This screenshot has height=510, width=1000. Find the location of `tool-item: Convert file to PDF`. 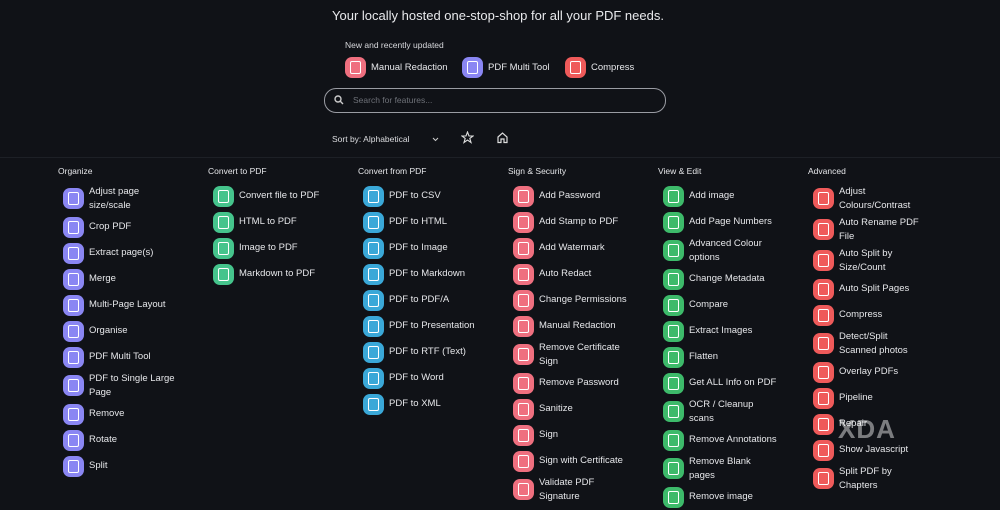

tool-item: Convert file to PDF is located at coordinates (280, 196).